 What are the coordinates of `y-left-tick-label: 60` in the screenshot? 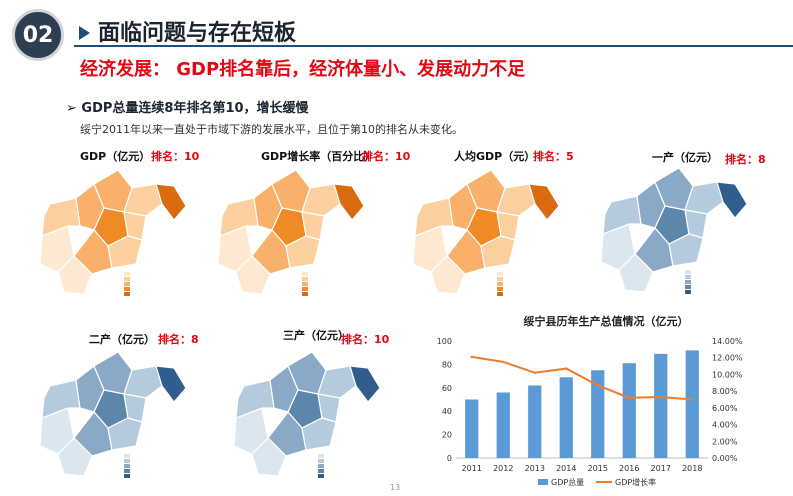 It's located at (447, 388).